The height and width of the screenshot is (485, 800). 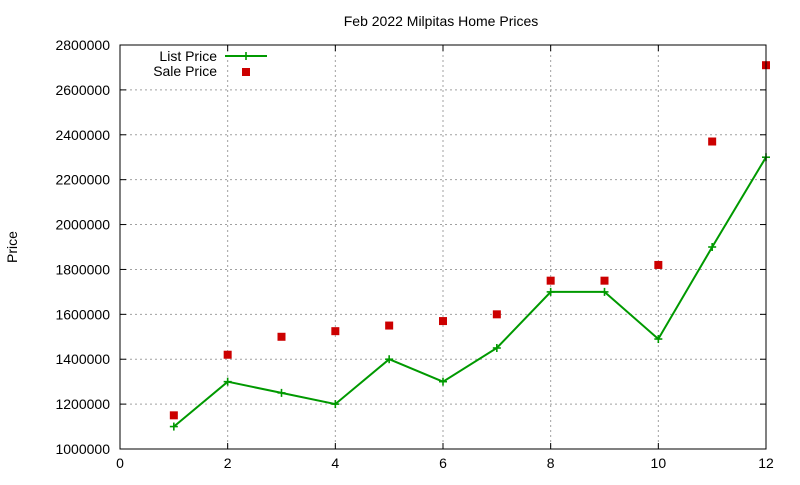 I want to click on y-tick-label: 2600000, so click(x=82, y=90).